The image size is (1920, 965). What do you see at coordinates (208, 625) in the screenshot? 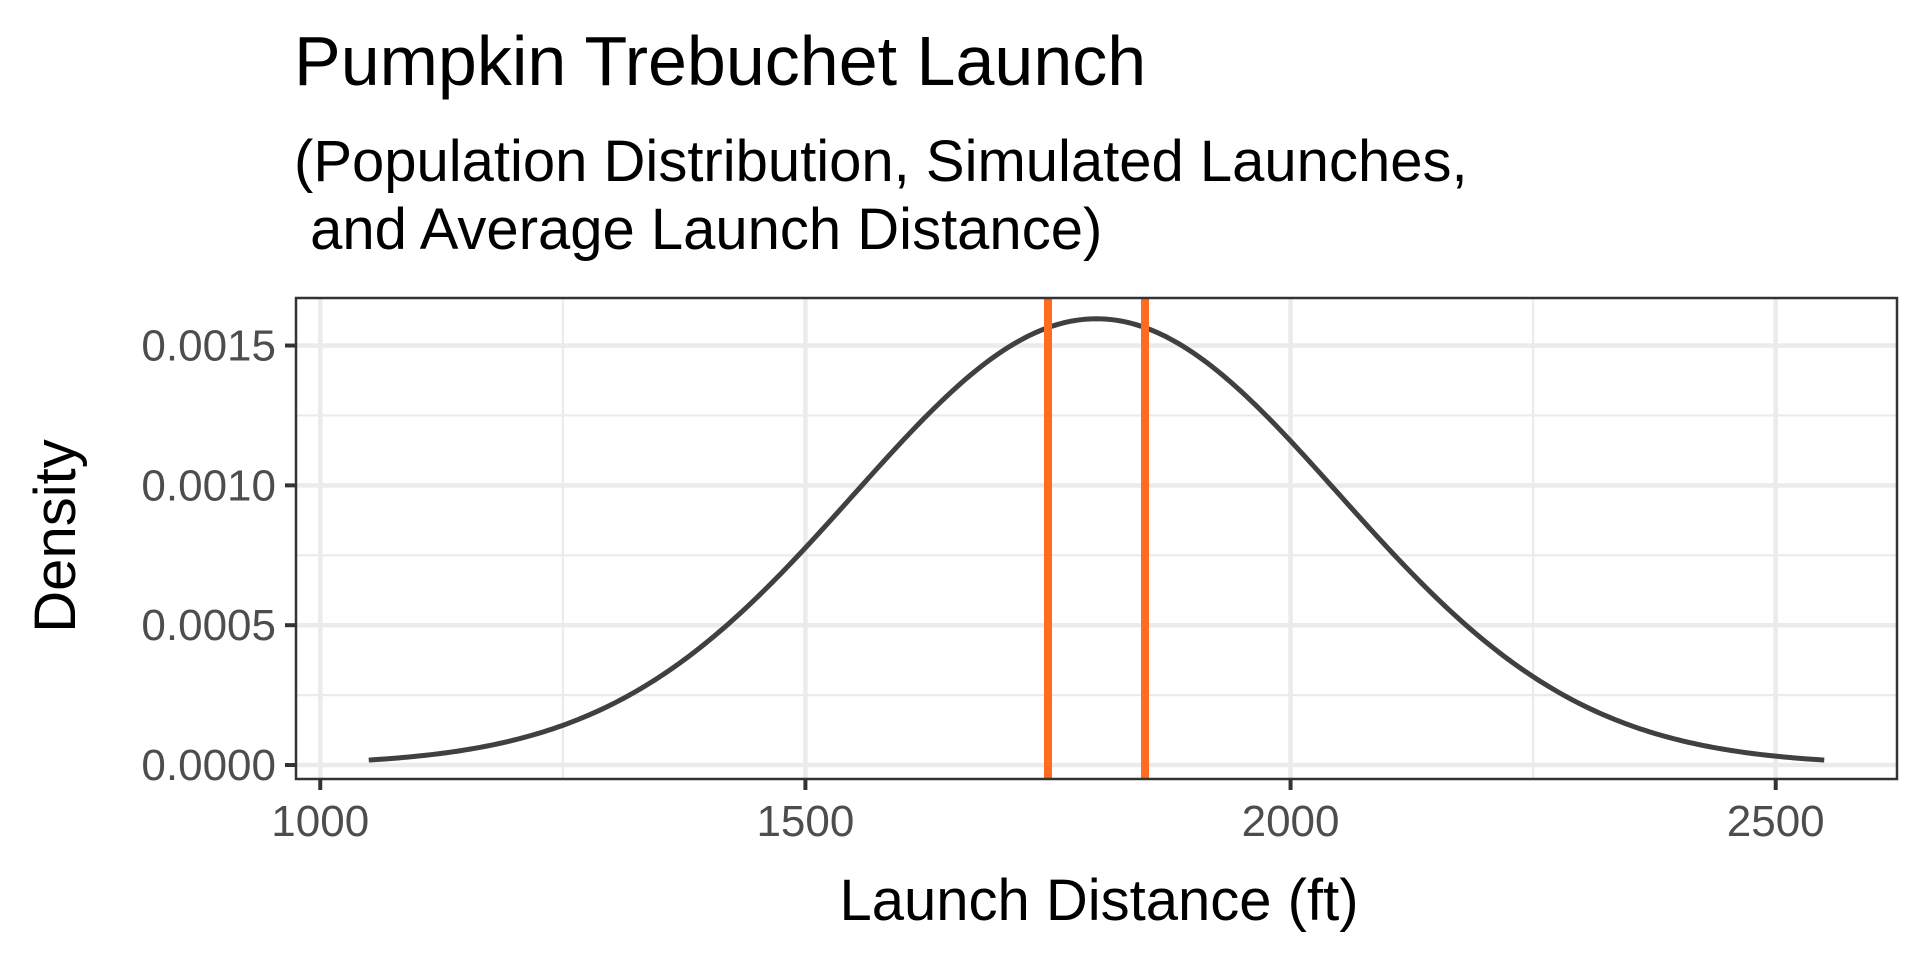
I see `y-tick-label: 0.0005` at bounding box center [208, 625].